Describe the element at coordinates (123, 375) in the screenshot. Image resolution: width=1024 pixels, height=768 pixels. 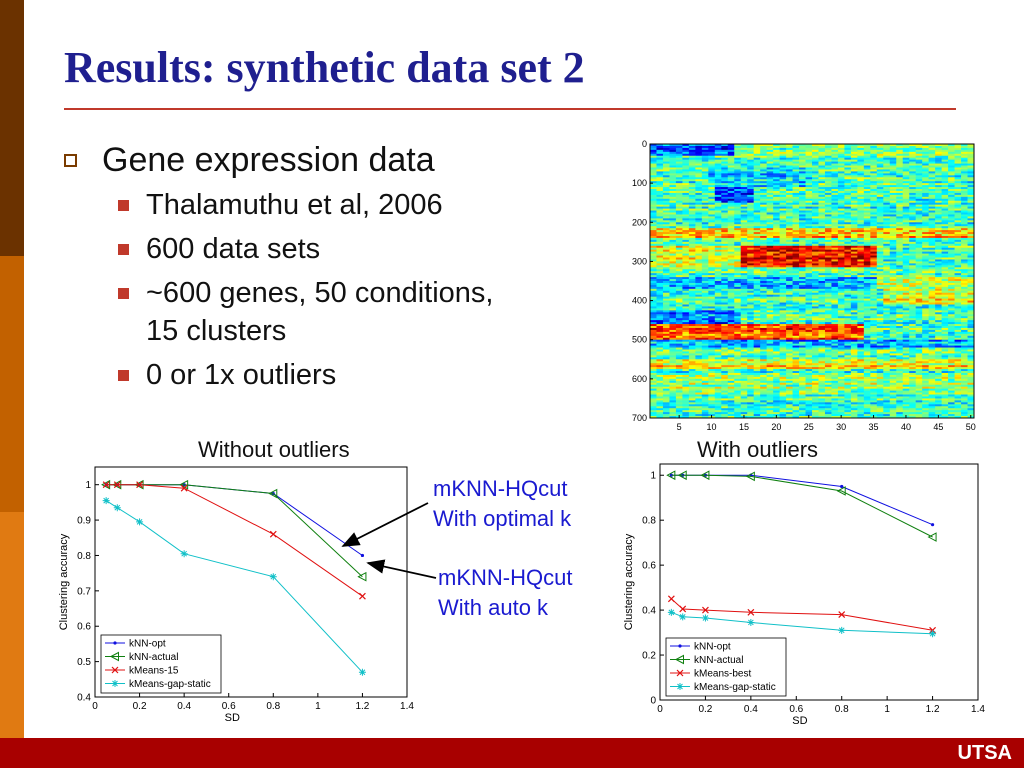
I see `square-bullet-icon` at that location.